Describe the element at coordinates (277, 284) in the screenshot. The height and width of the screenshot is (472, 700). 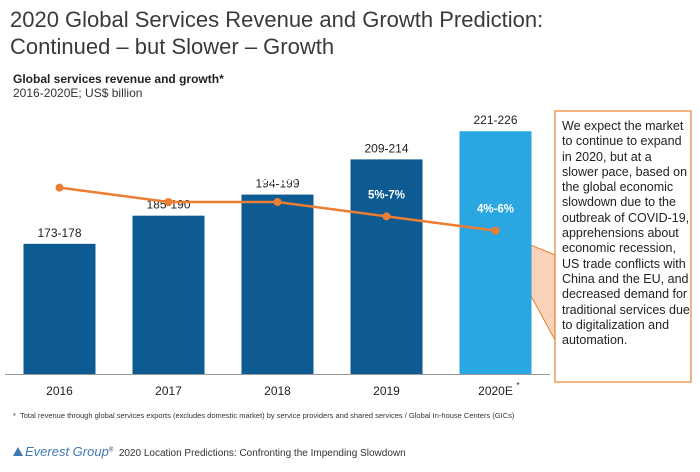
I see `bar-2018` at that location.